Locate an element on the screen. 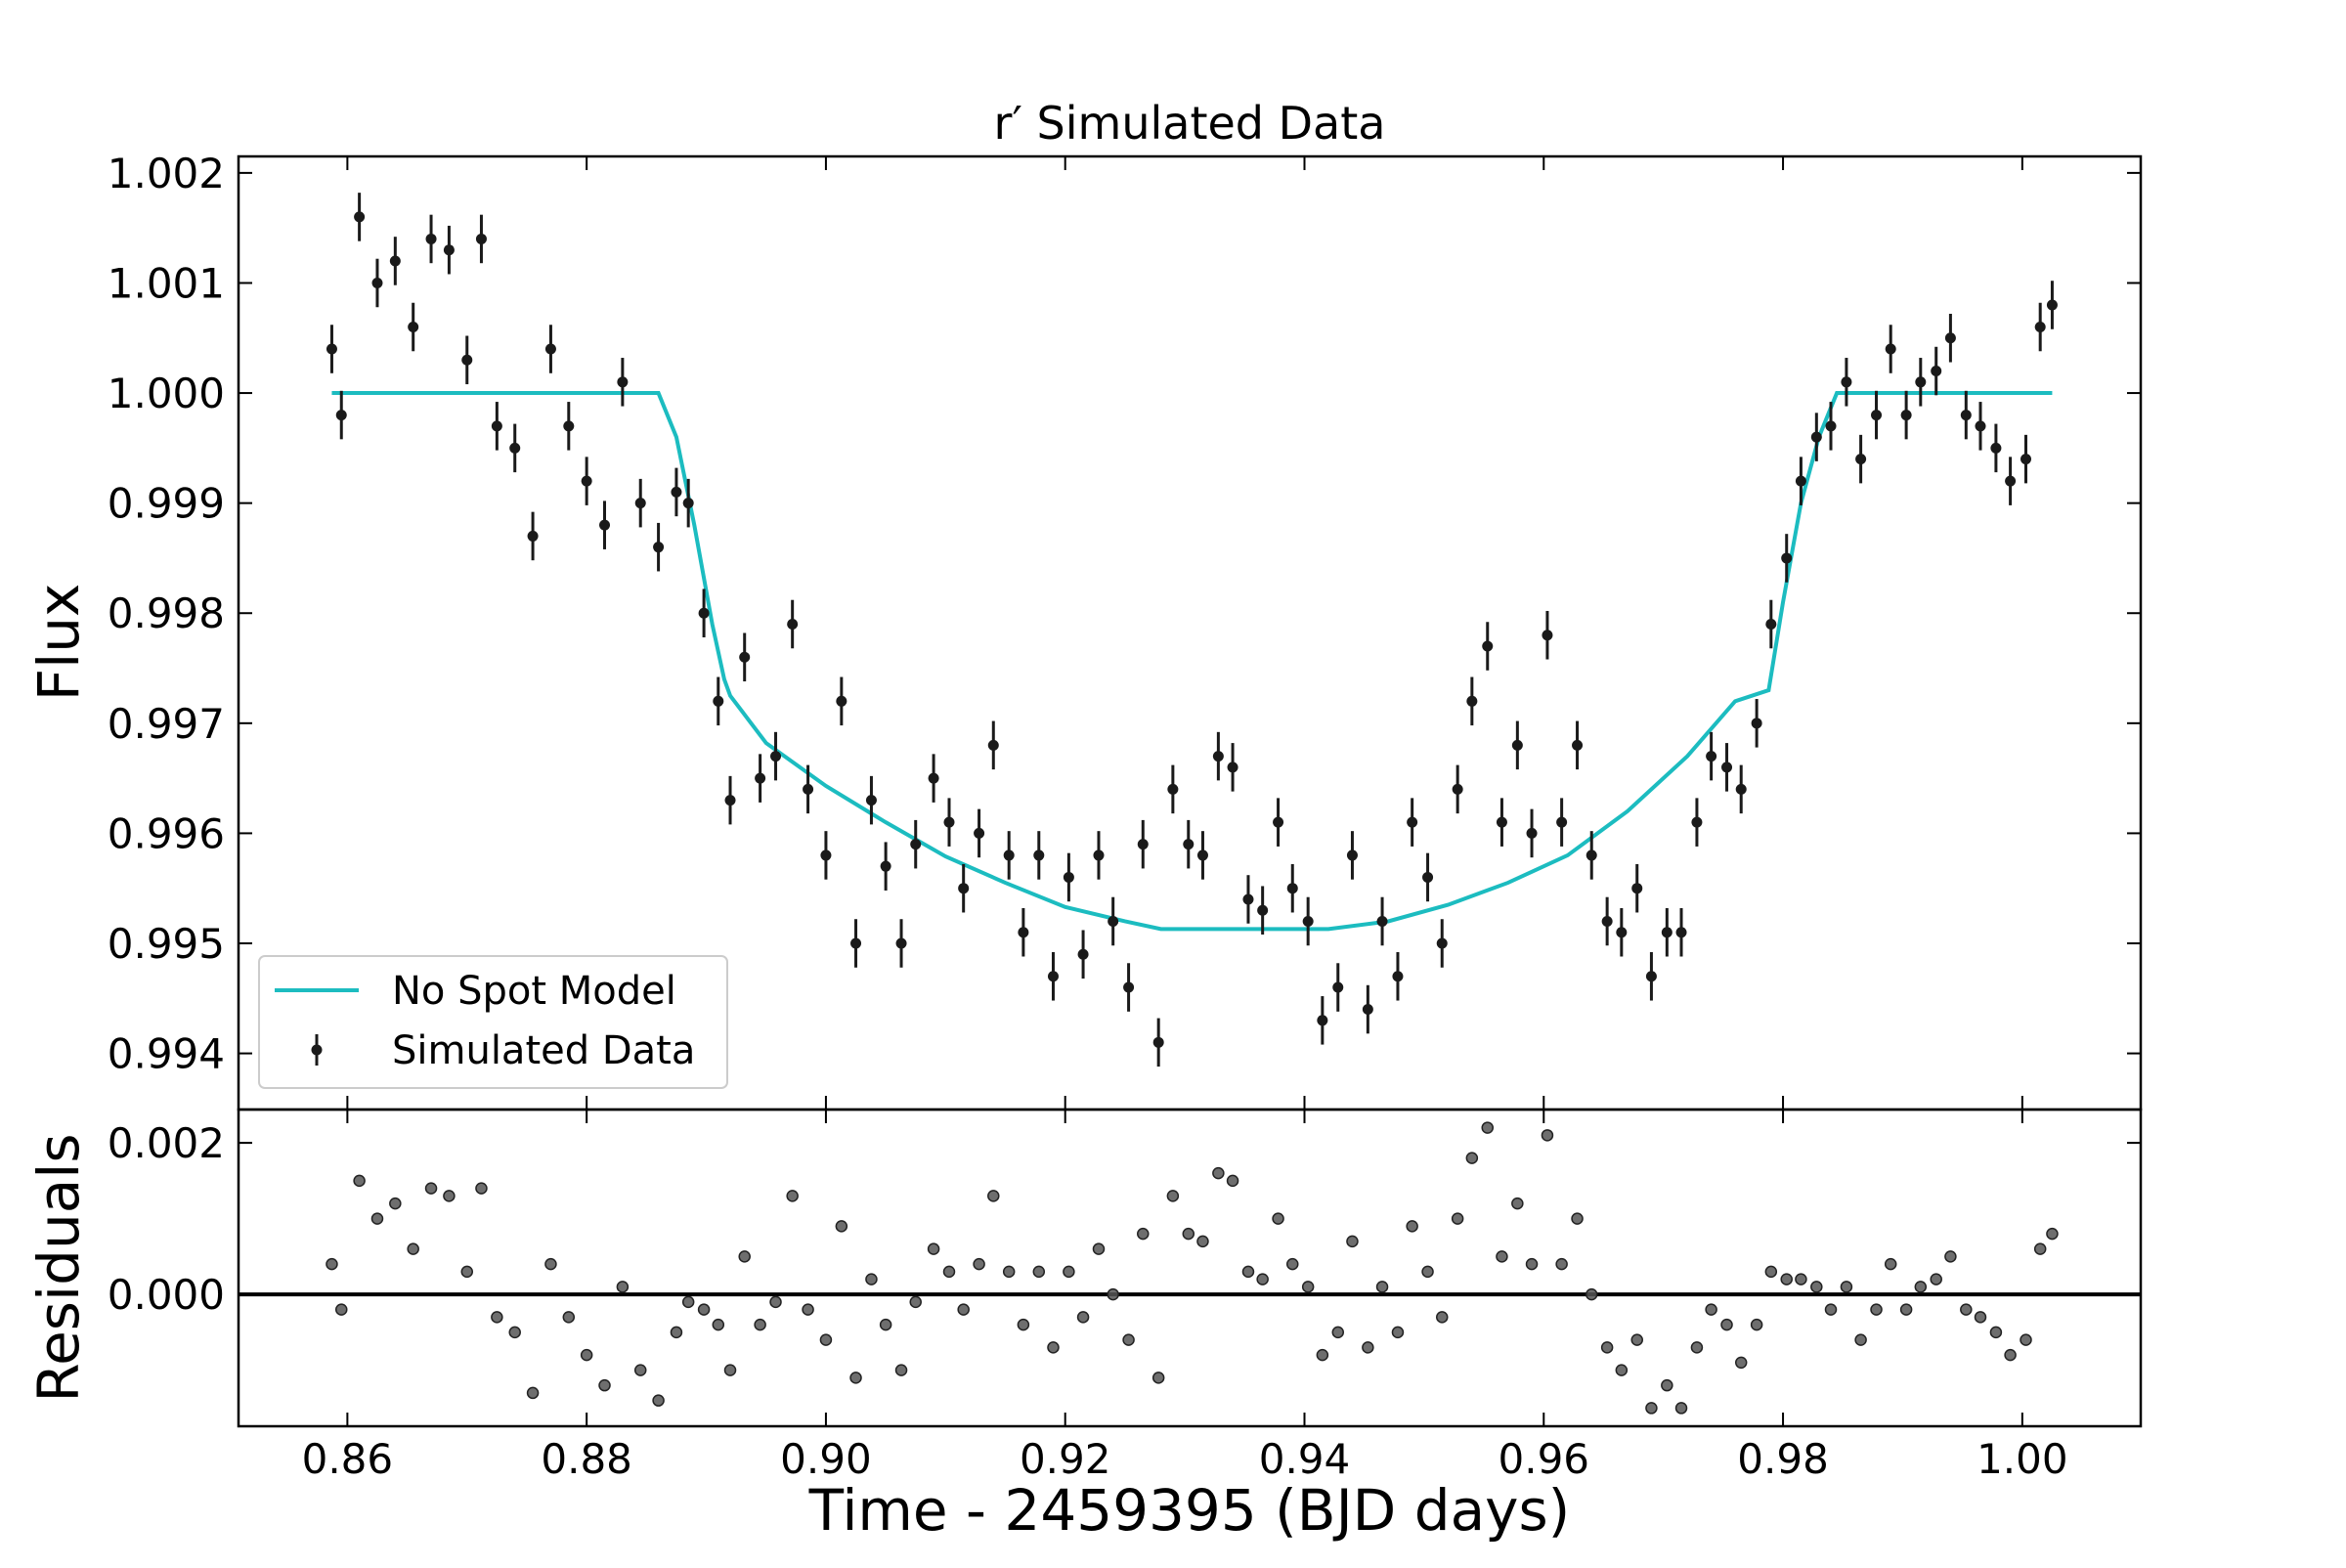  x-tick-label: 0.90 is located at coordinates (826, 1459).